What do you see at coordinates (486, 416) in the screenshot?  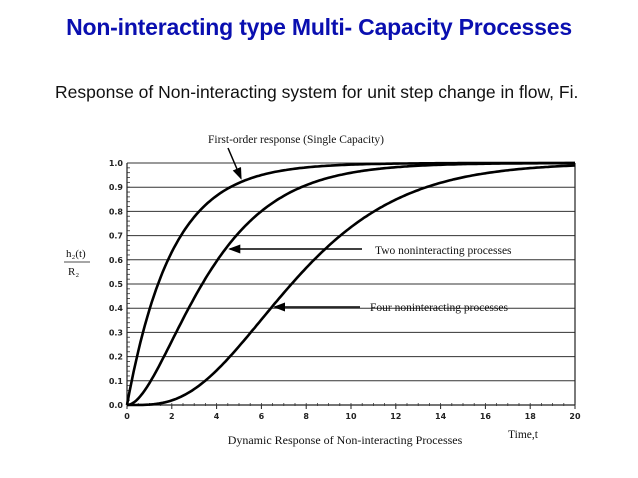 I see `x-tick-label: 16` at bounding box center [486, 416].